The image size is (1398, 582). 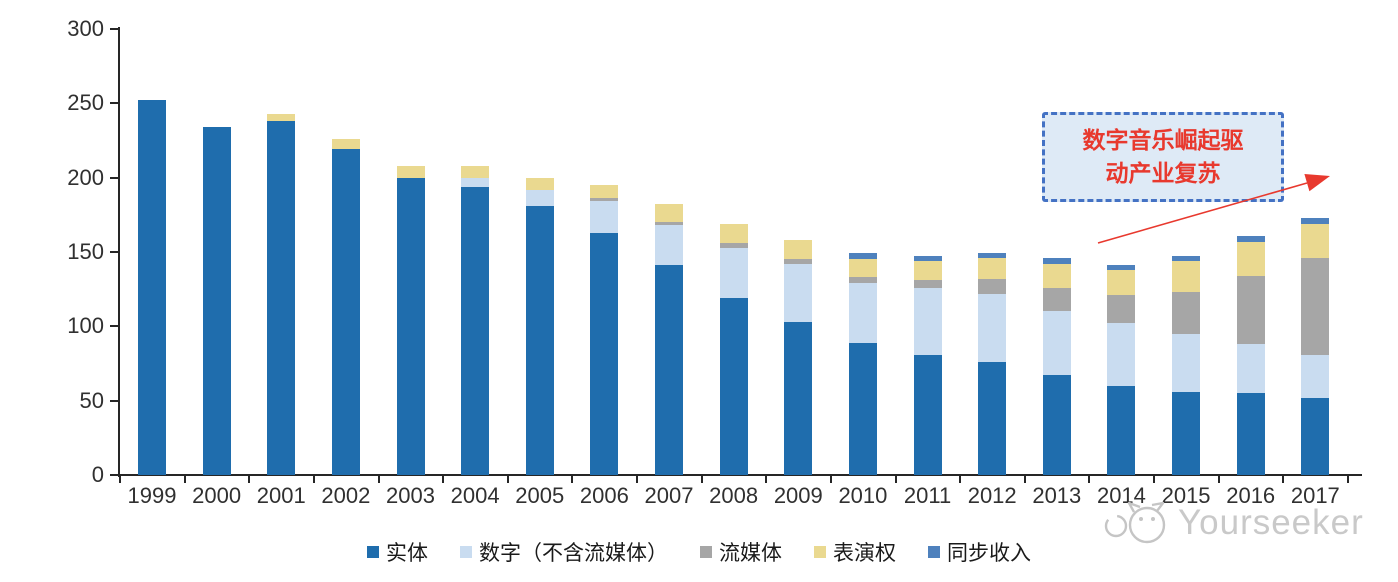 I want to click on bar-segment-digital-2009, so click(x=798, y=292).